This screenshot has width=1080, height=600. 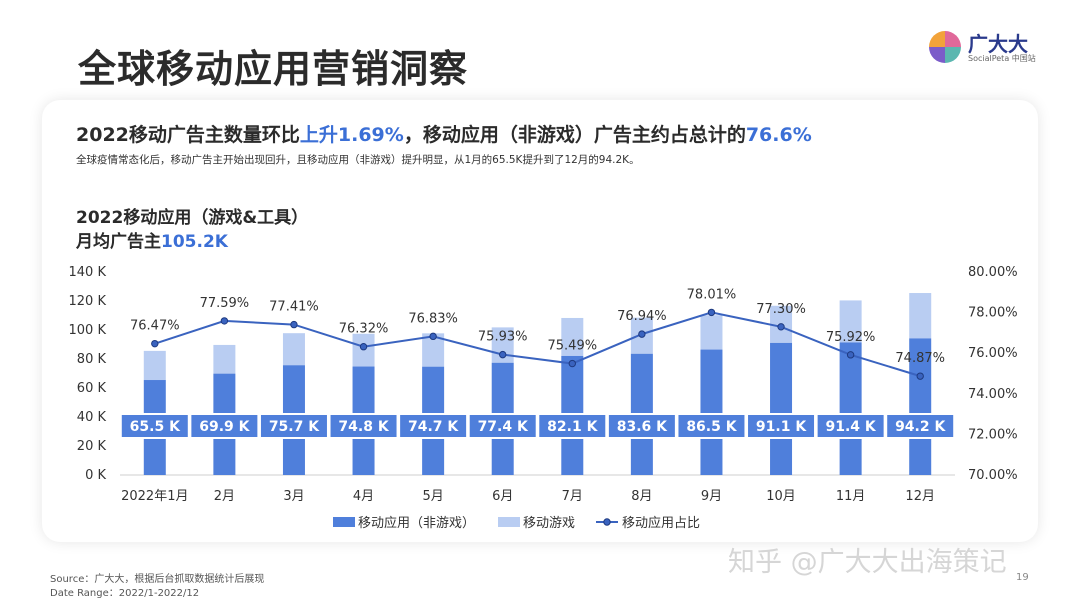 What do you see at coordinates (88, 301) in the screenshot?
I see `y-left-tick-label: 120 K` at bounding box center [88, 301].